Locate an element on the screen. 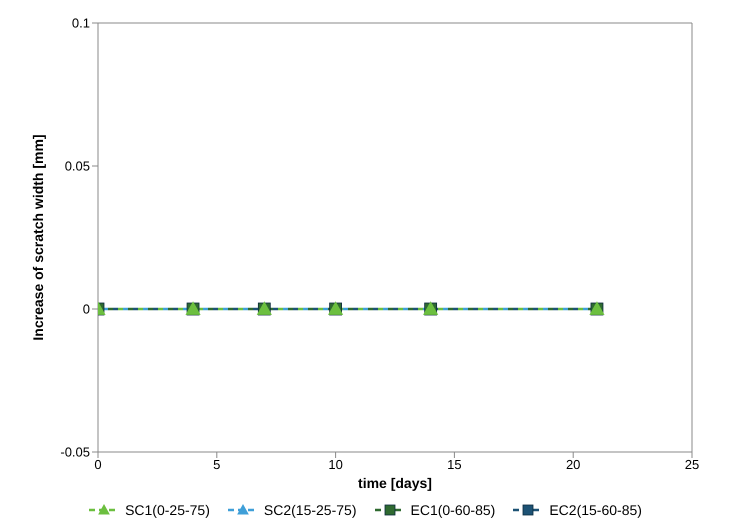 Image resolution: width=743 pixels, height=531 pixels. y-tick-label: 0.05 is located at coordinates (77, 166).